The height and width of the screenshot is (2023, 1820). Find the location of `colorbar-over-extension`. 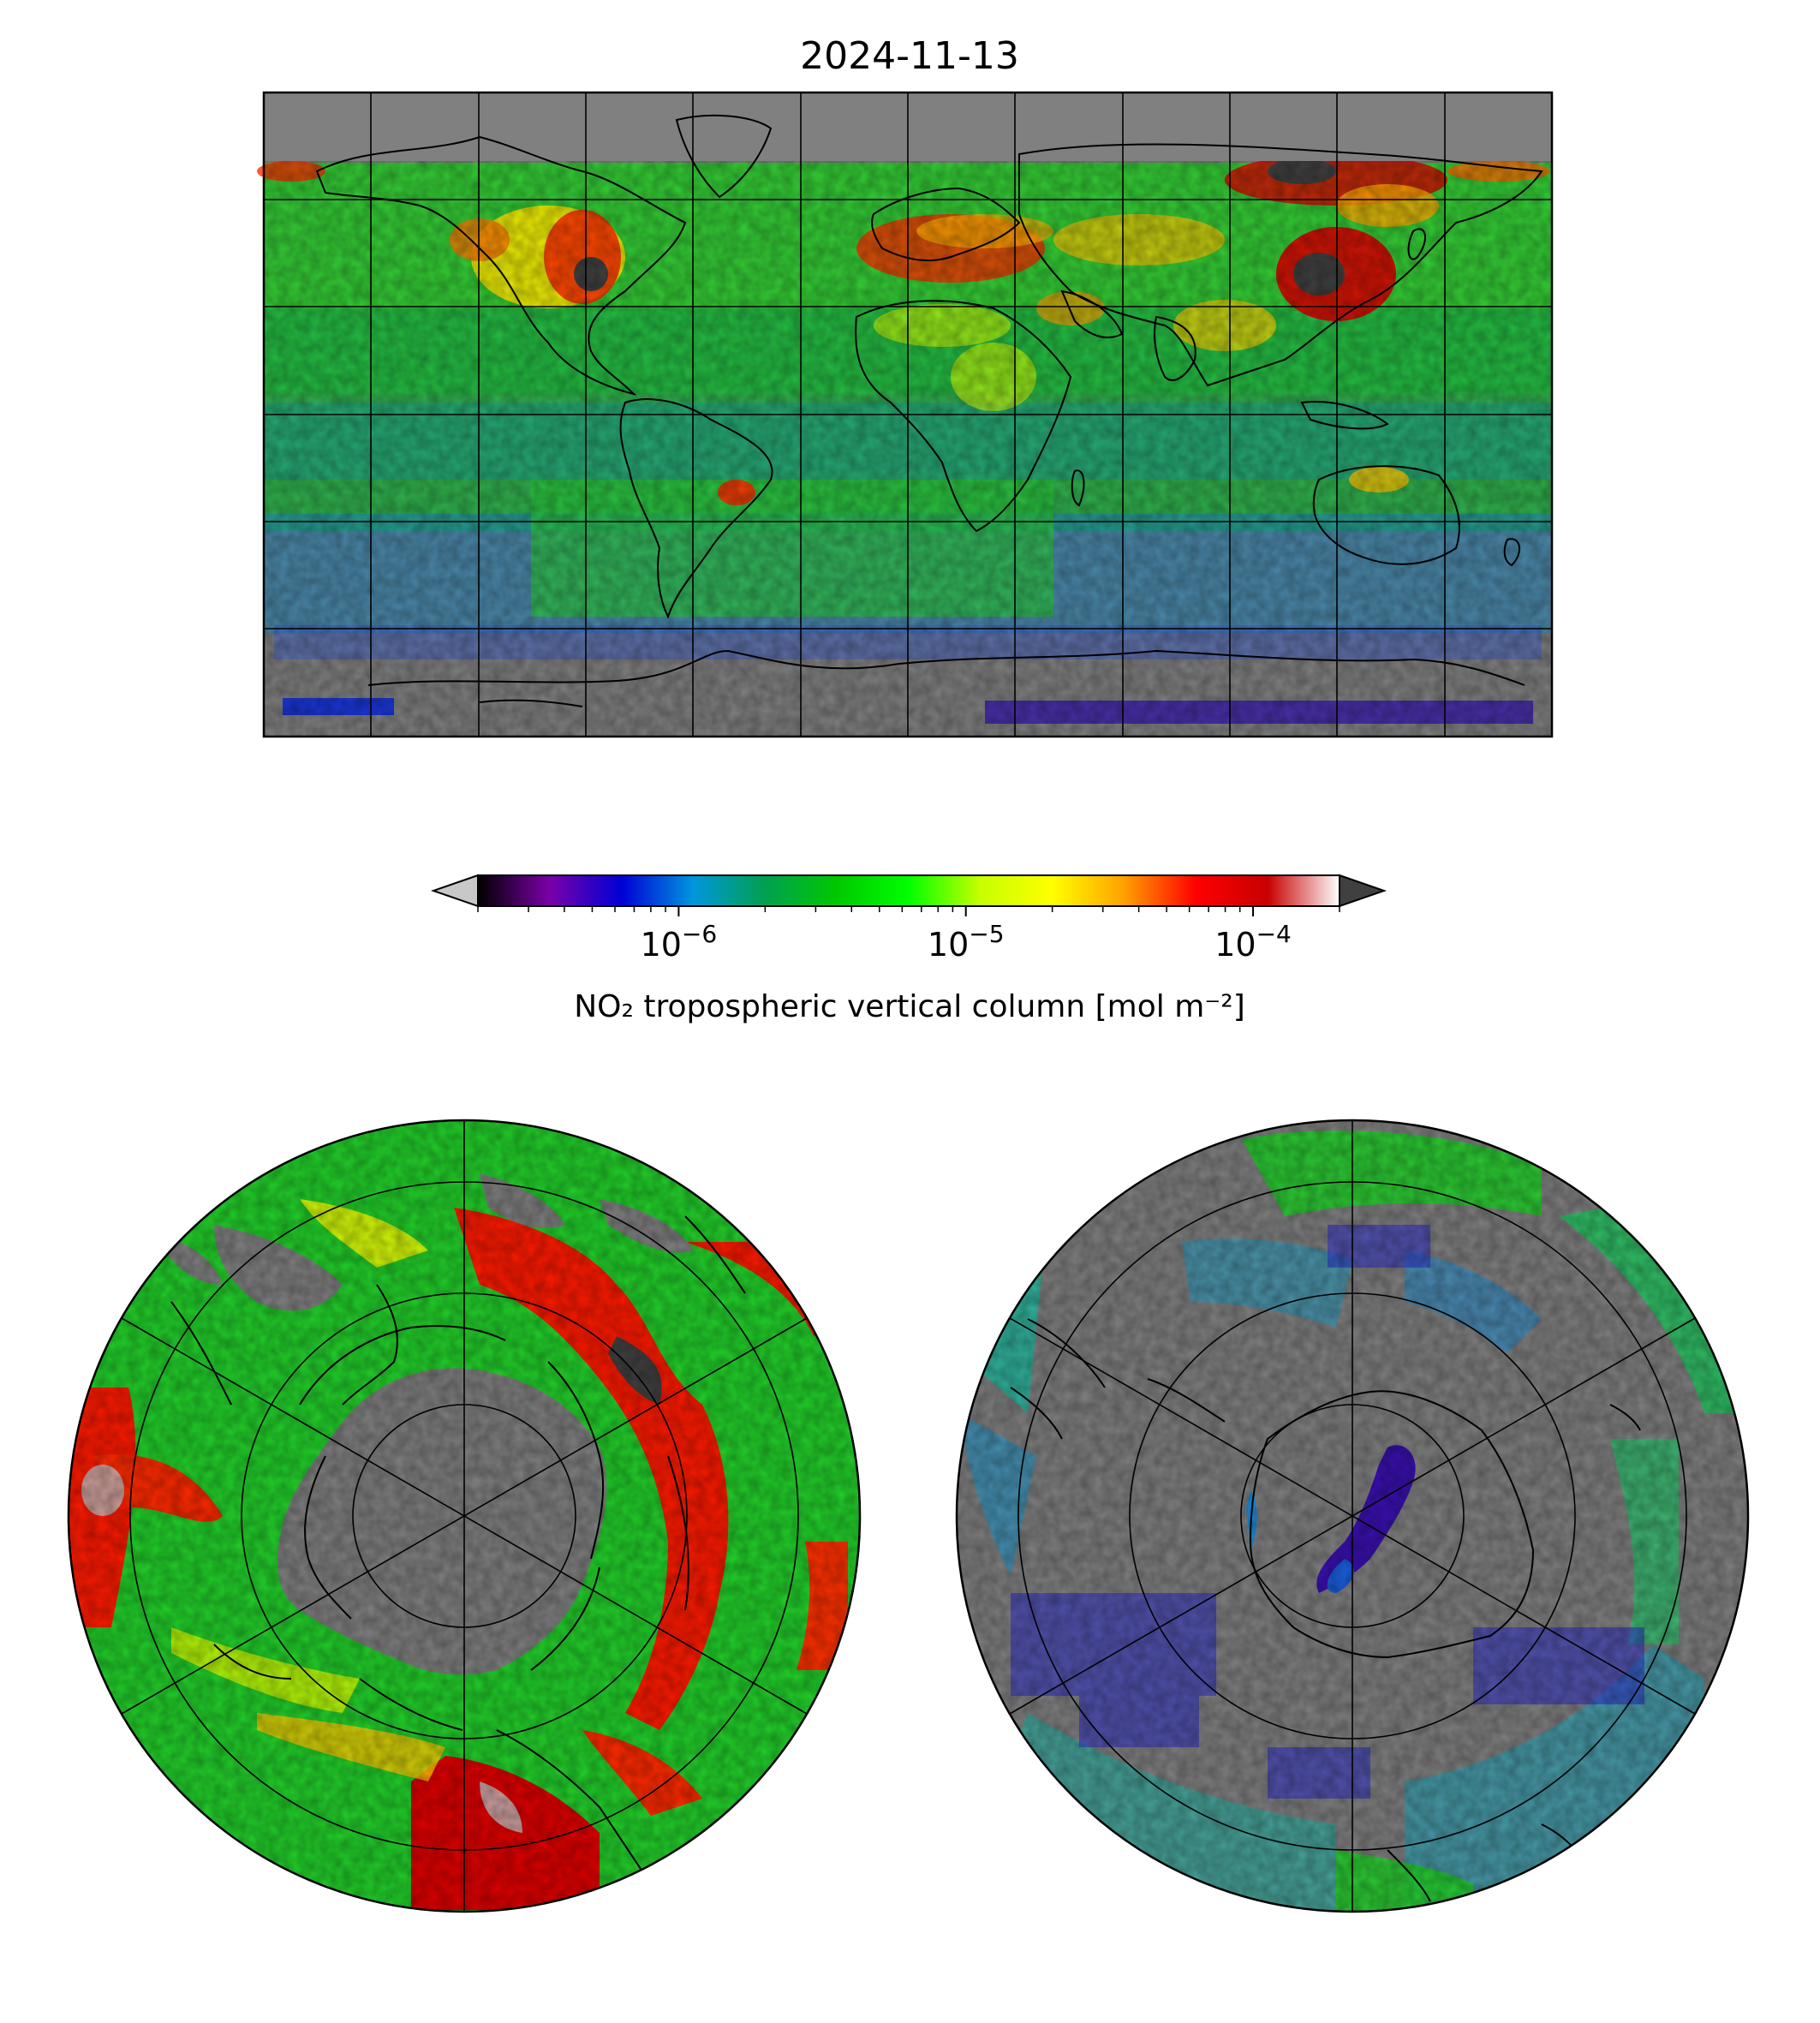

colorbar-over-extension is located at coordinates (1363, 891).